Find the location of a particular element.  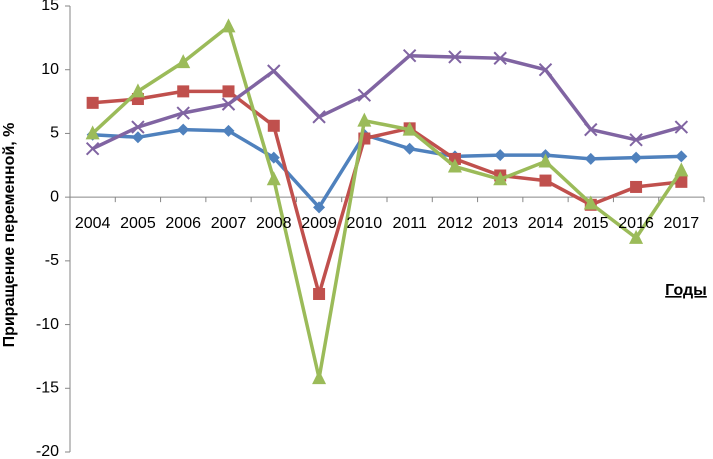

y-axis-title: Приращение переменной, % is located at coordinates (9, 235).